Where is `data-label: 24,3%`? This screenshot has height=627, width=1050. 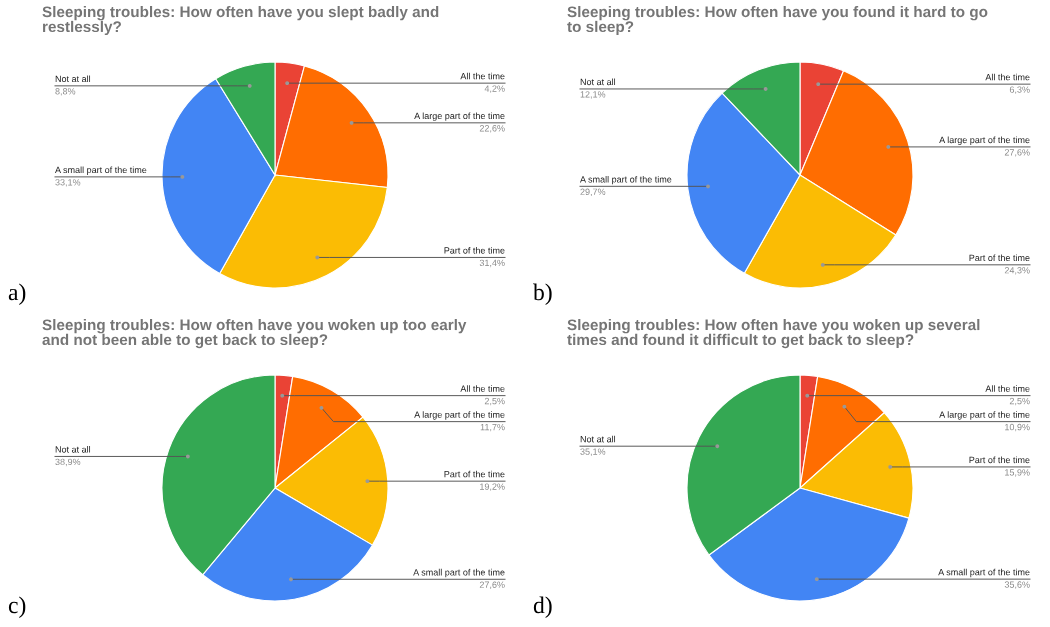 data-label: 24,3% is located at coordinates (1017, 271).